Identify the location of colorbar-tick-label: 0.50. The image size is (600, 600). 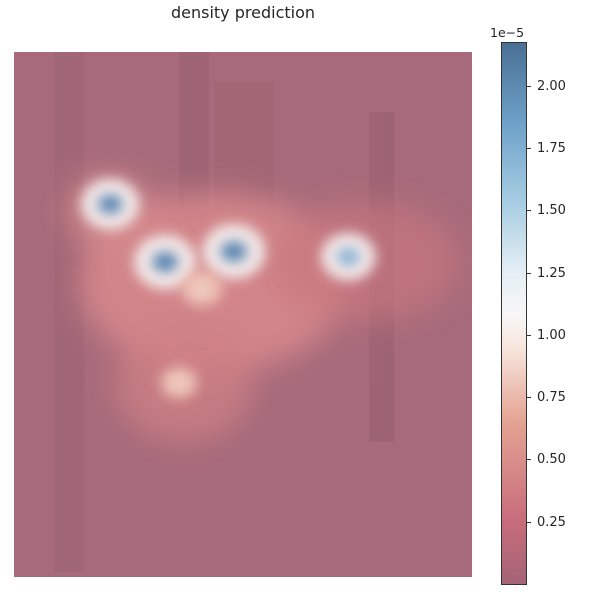
(551, 460).